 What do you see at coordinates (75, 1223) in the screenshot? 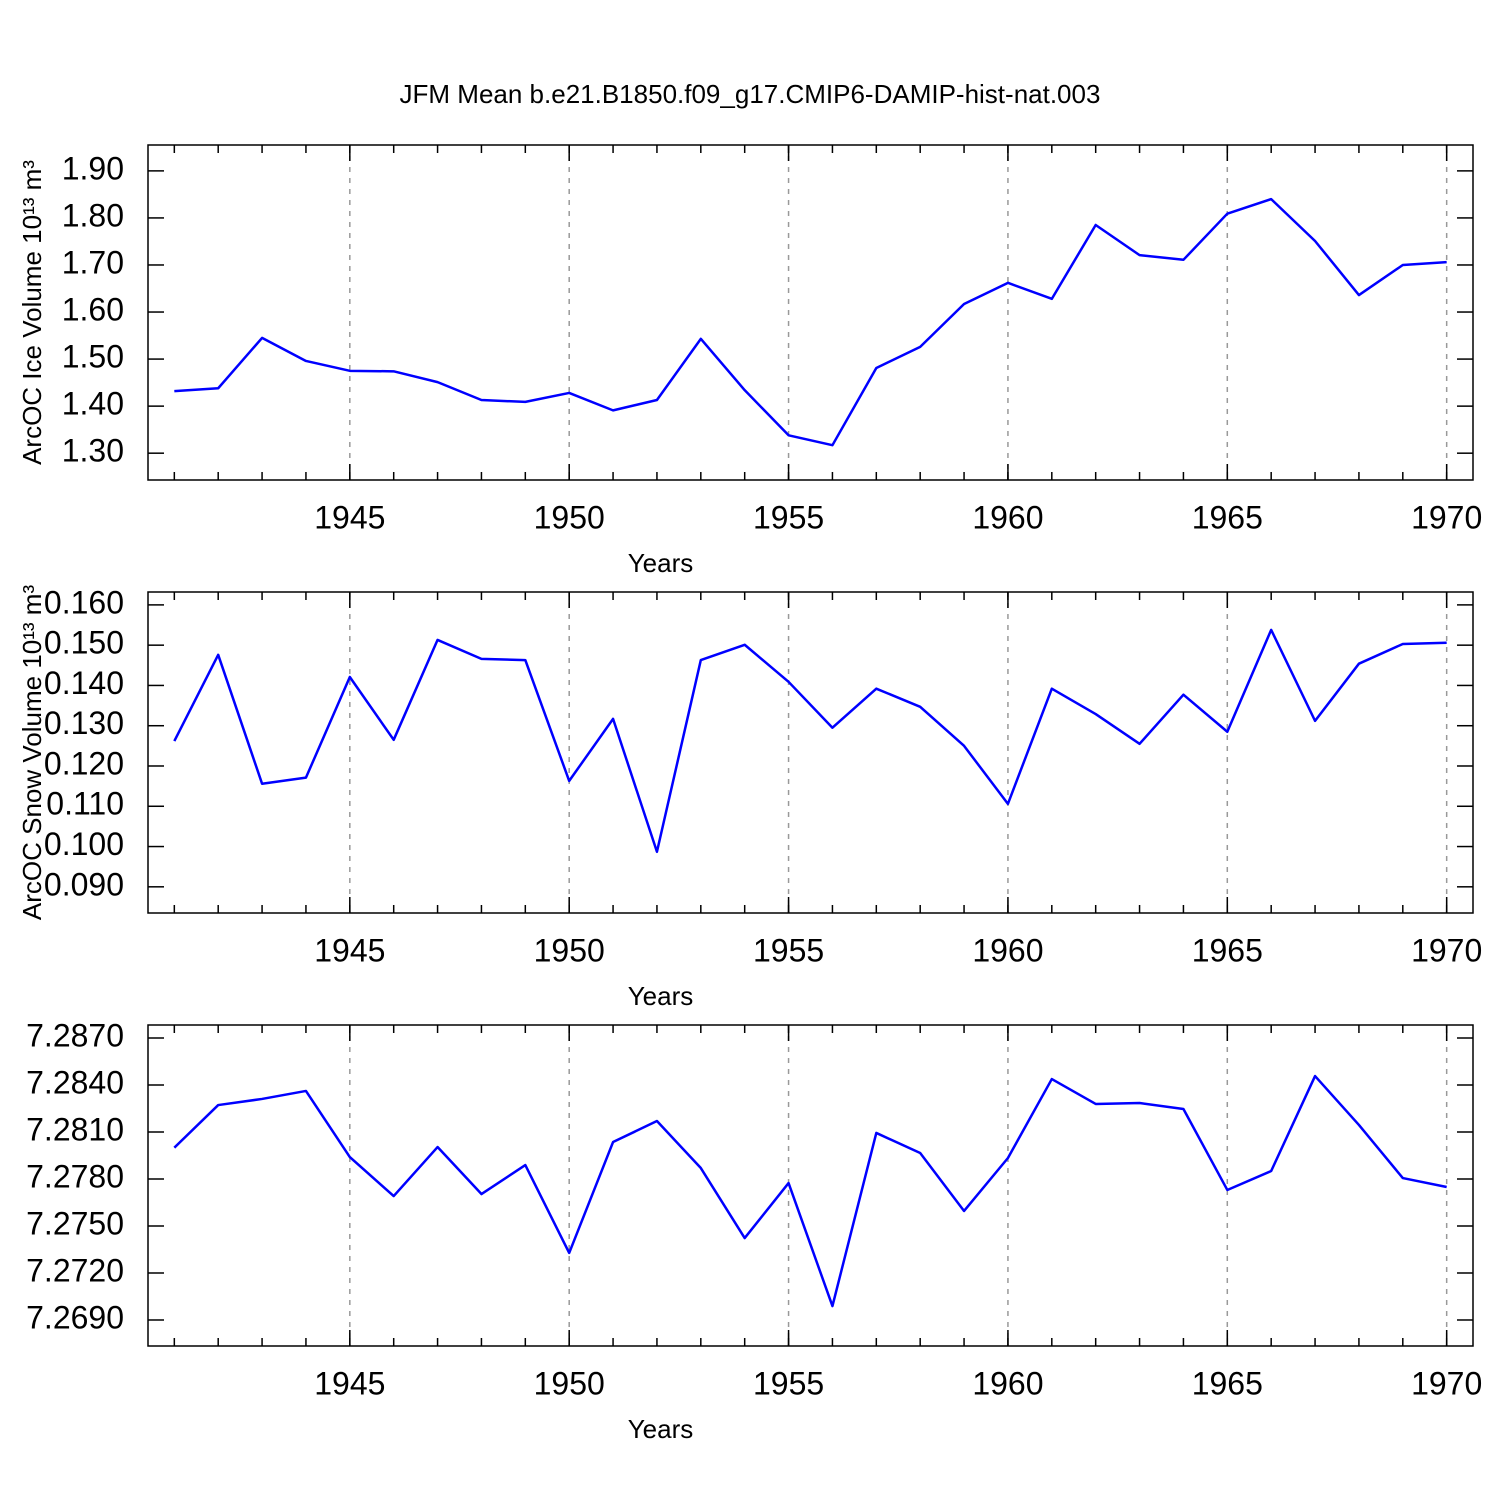
I see `y-tick-label: 7.2750` at bounding box center [75, 1223].